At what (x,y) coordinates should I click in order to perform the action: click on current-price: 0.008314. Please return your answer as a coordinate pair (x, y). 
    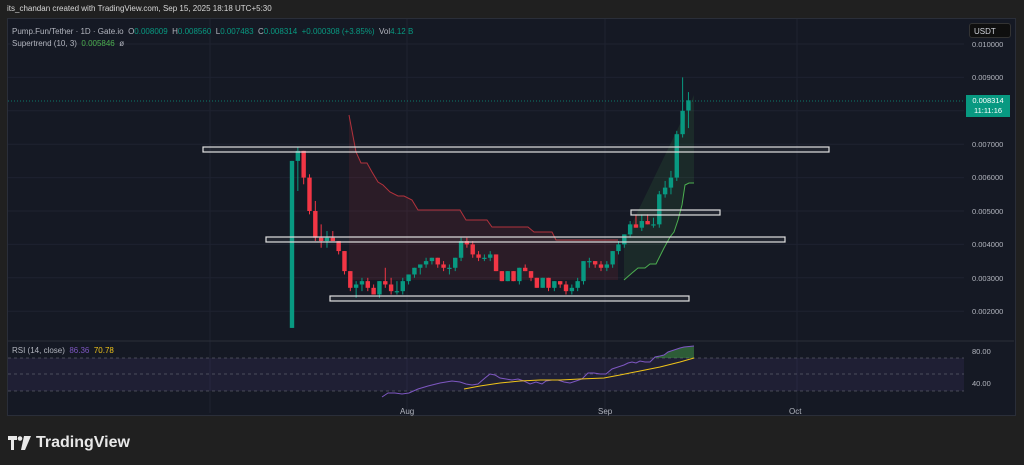
    Looking at the image, I should click on (988, 100).